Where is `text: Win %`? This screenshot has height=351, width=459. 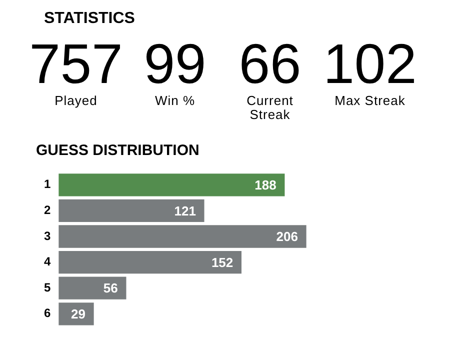 text: Win % is located at coordinates (175, 100).